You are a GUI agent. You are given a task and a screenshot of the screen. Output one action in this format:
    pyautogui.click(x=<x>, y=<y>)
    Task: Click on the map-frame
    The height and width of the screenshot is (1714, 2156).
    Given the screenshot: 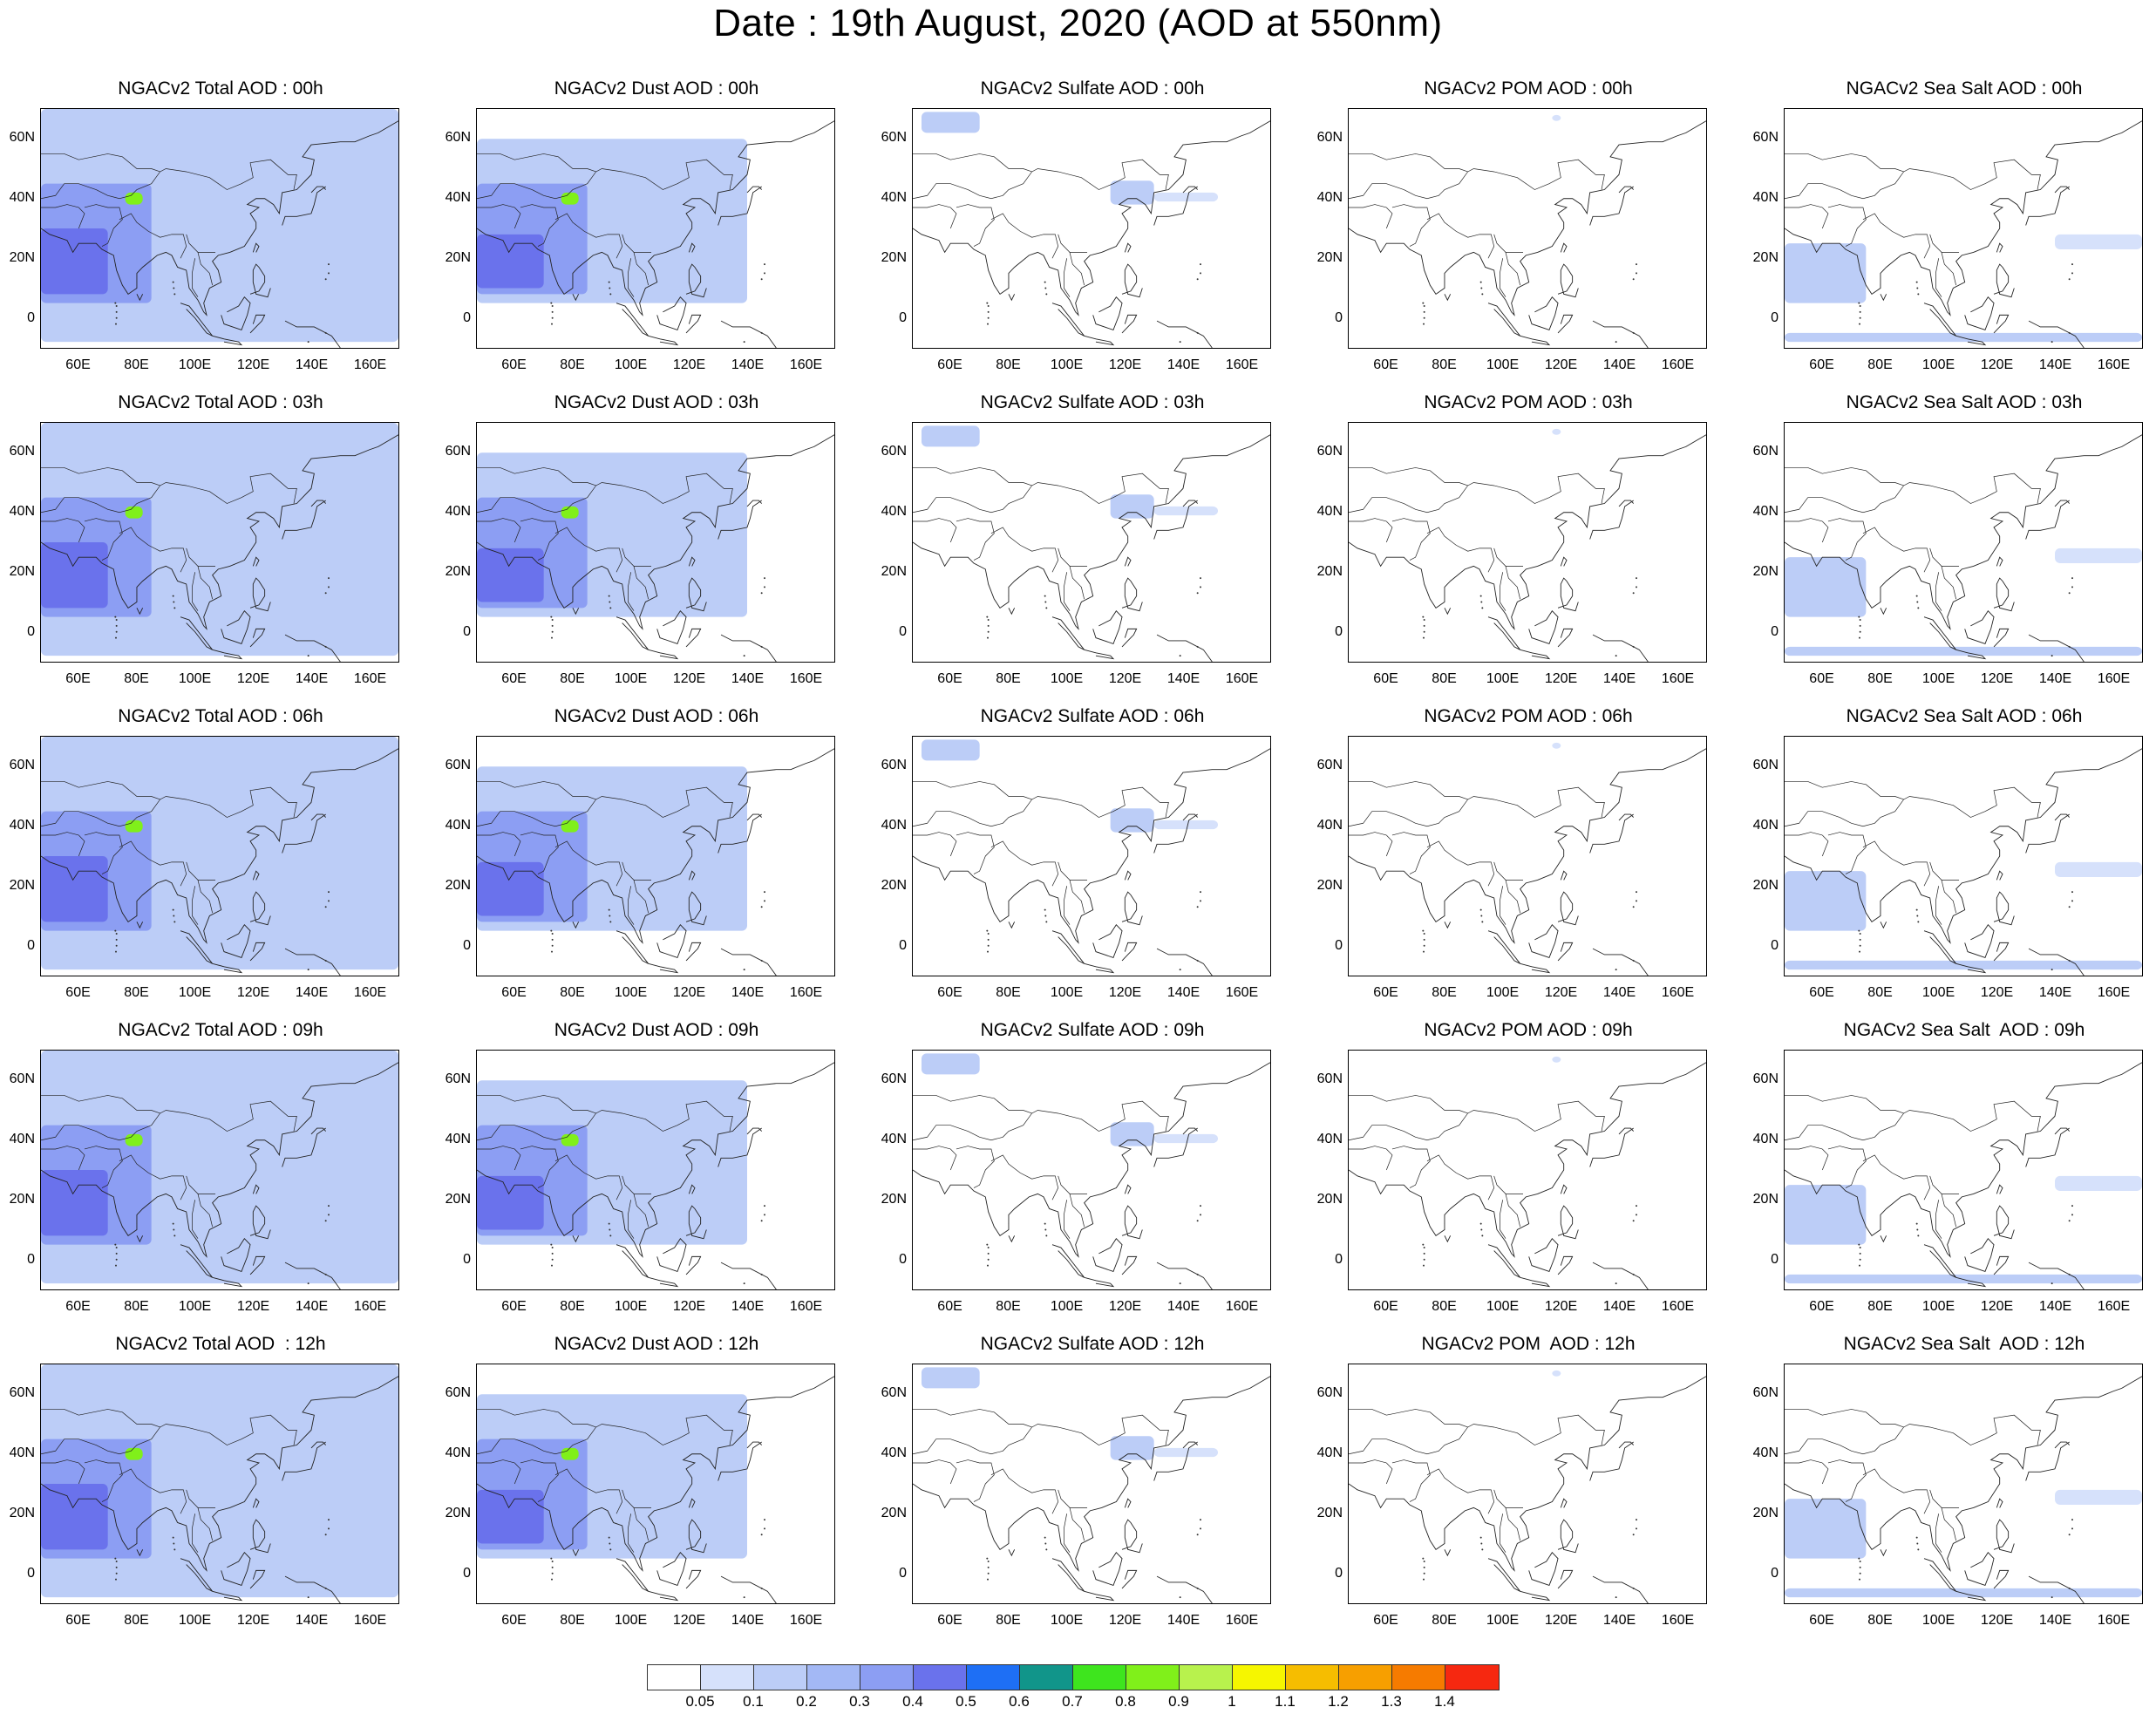 What is the action you would take?
    pyautogui.click(x=1963, y=856)
    